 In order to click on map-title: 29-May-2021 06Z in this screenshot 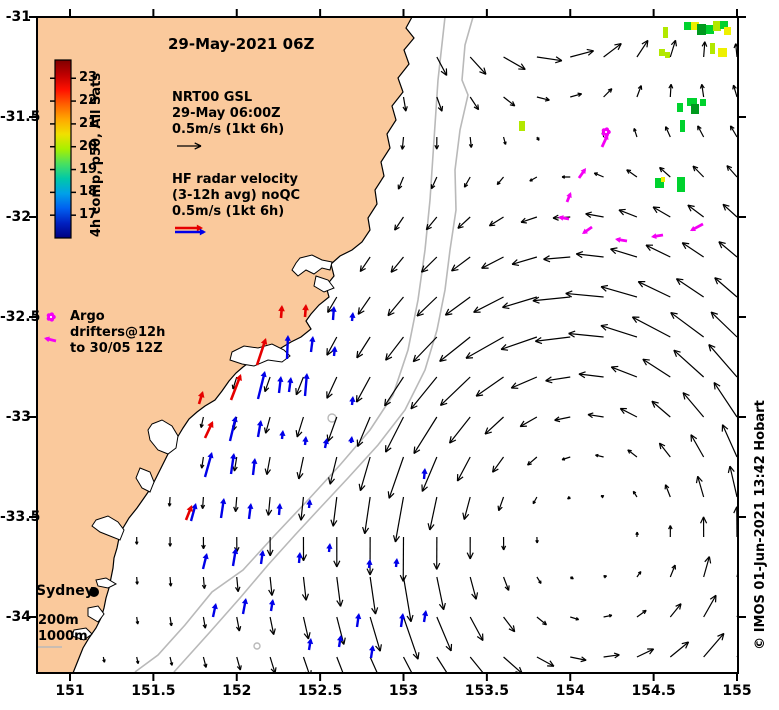, I will do `click(241, 44)`.